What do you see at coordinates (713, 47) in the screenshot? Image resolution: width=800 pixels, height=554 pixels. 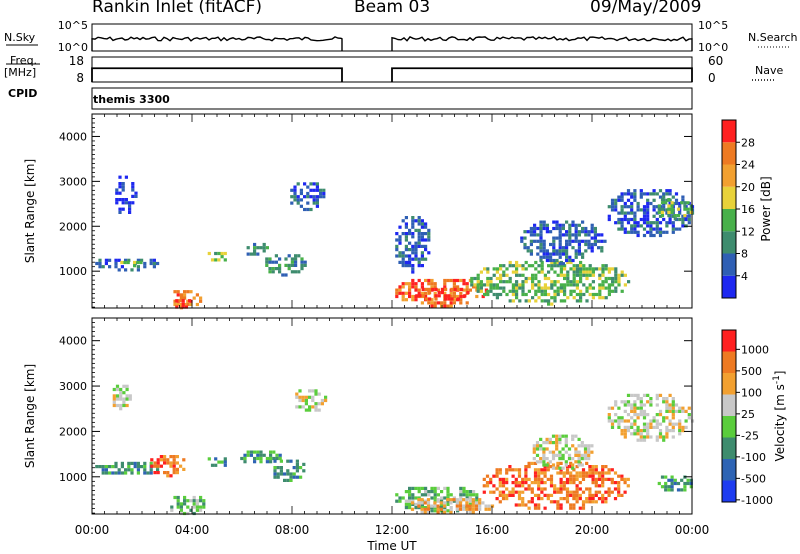 I see `nsearch-tick-low: 10^0` at bounding box center [713, 47].